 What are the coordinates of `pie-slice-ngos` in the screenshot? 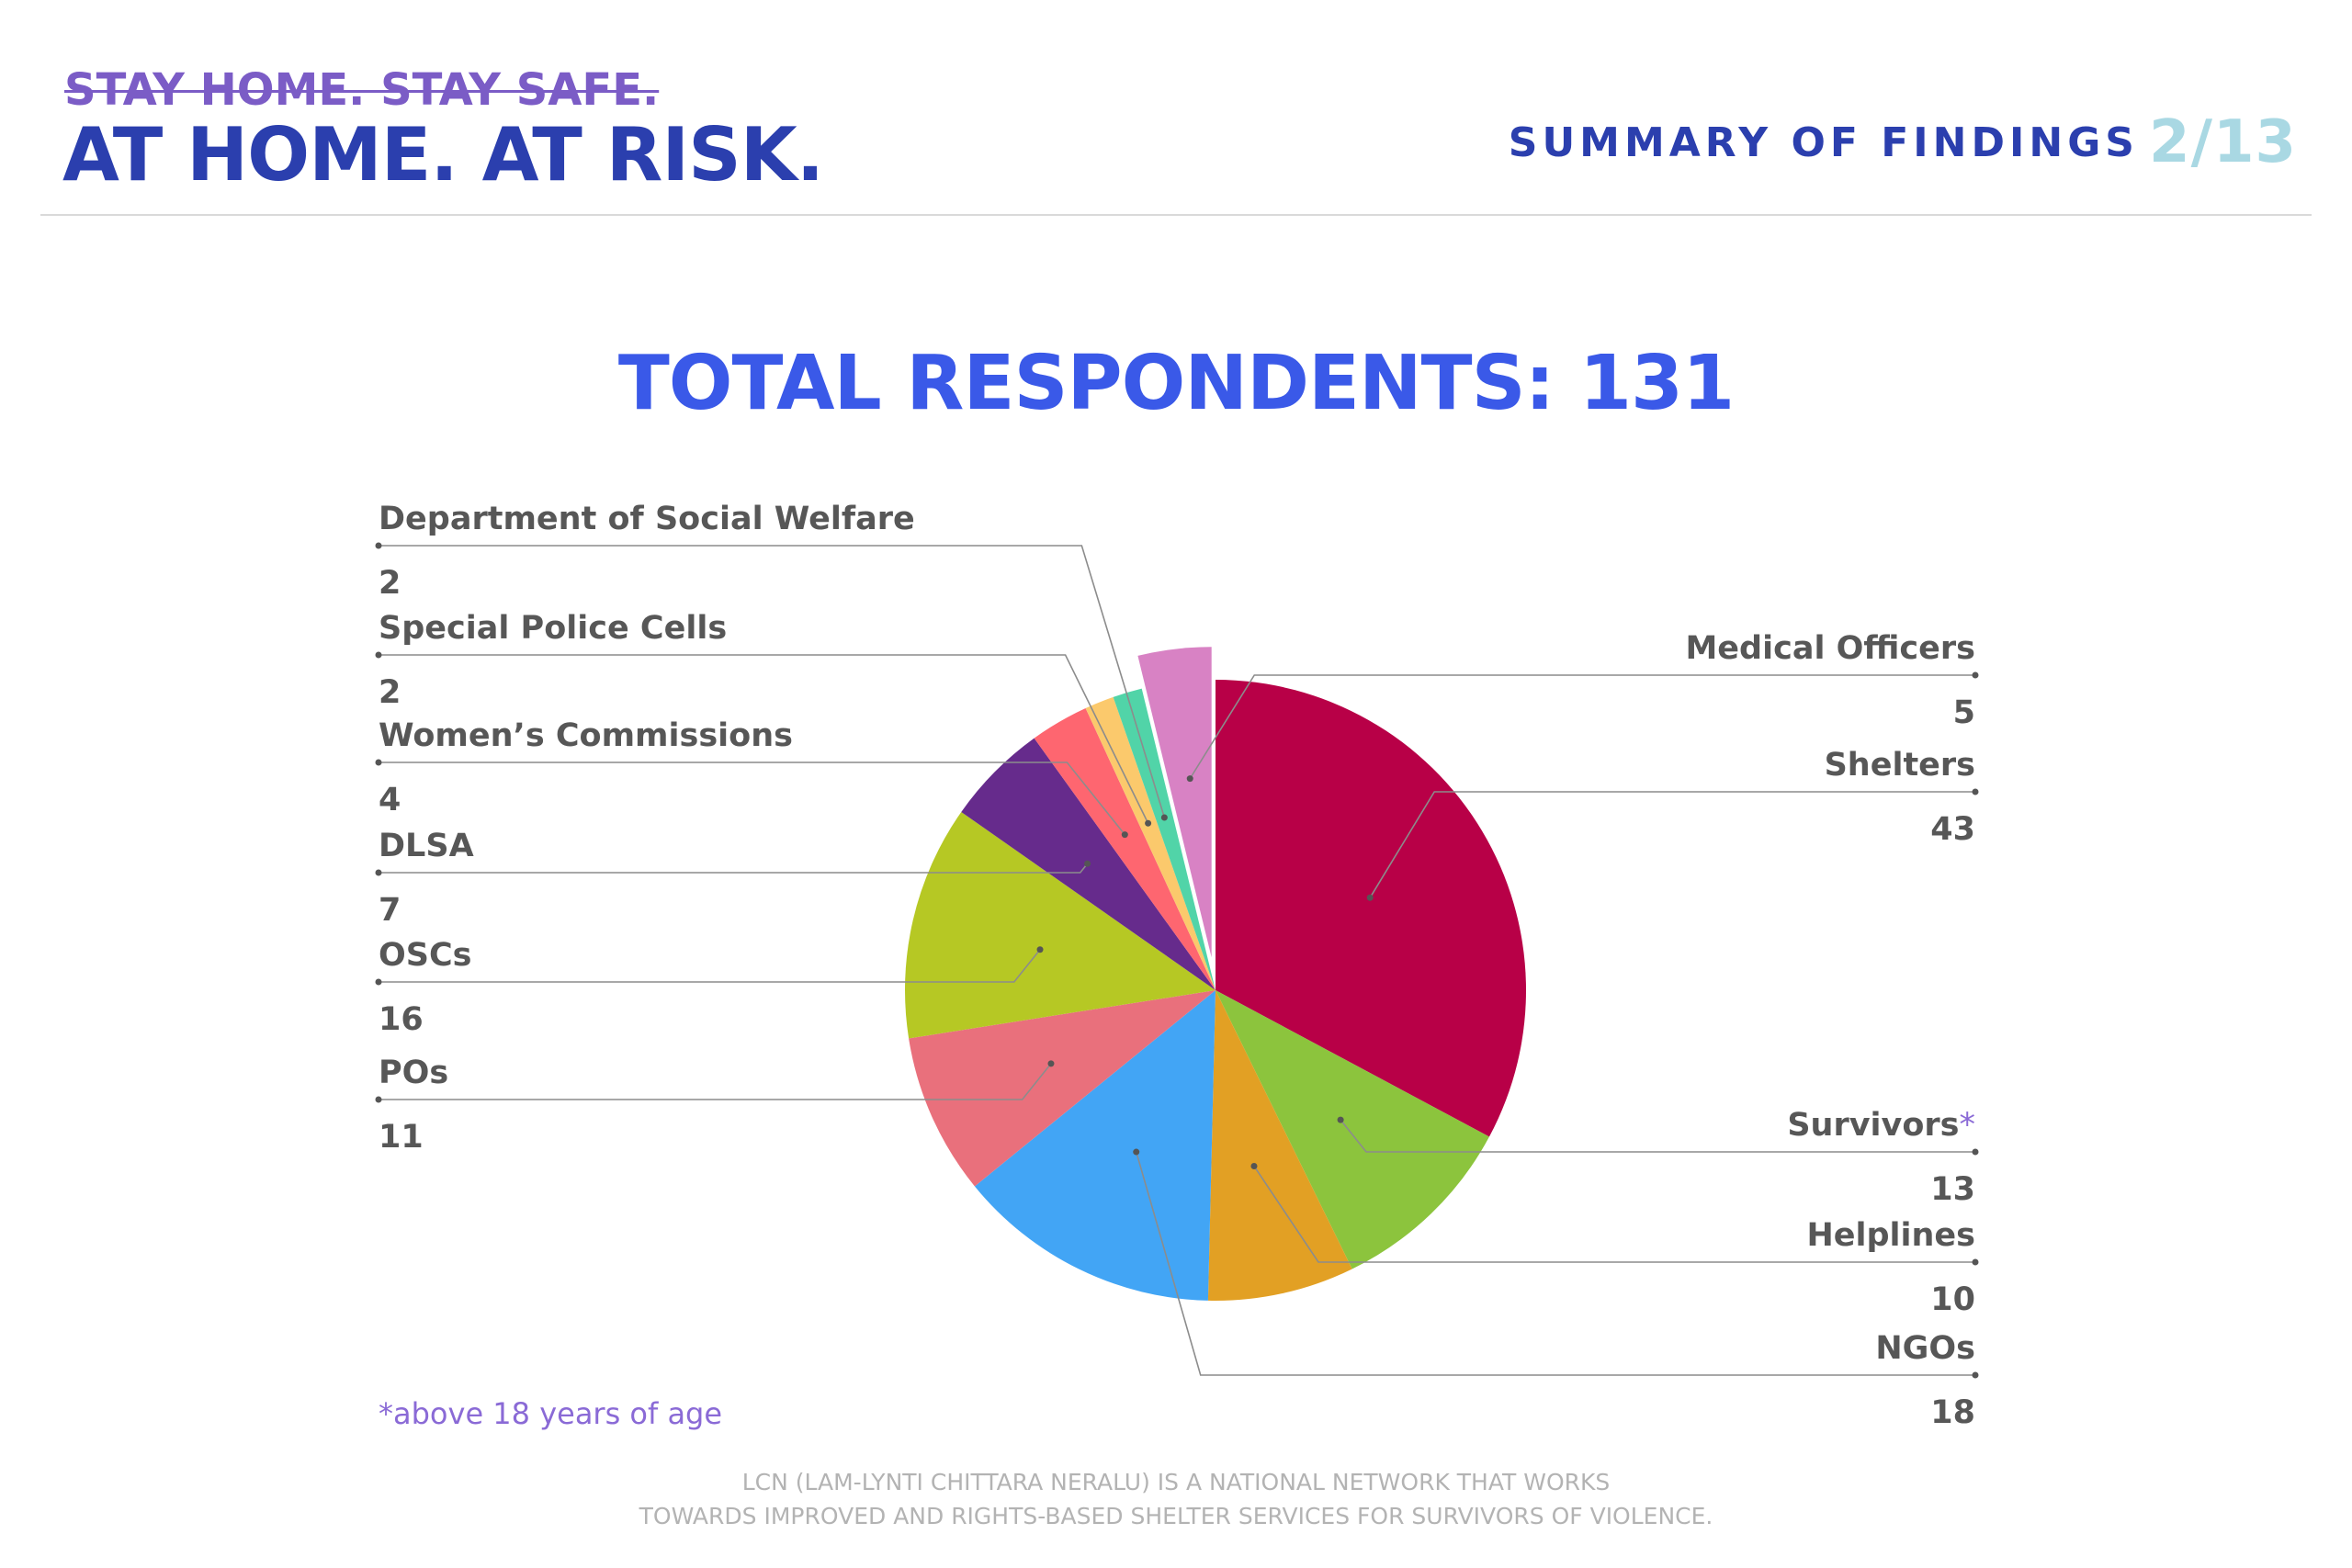 It's located at (1095, 1146).